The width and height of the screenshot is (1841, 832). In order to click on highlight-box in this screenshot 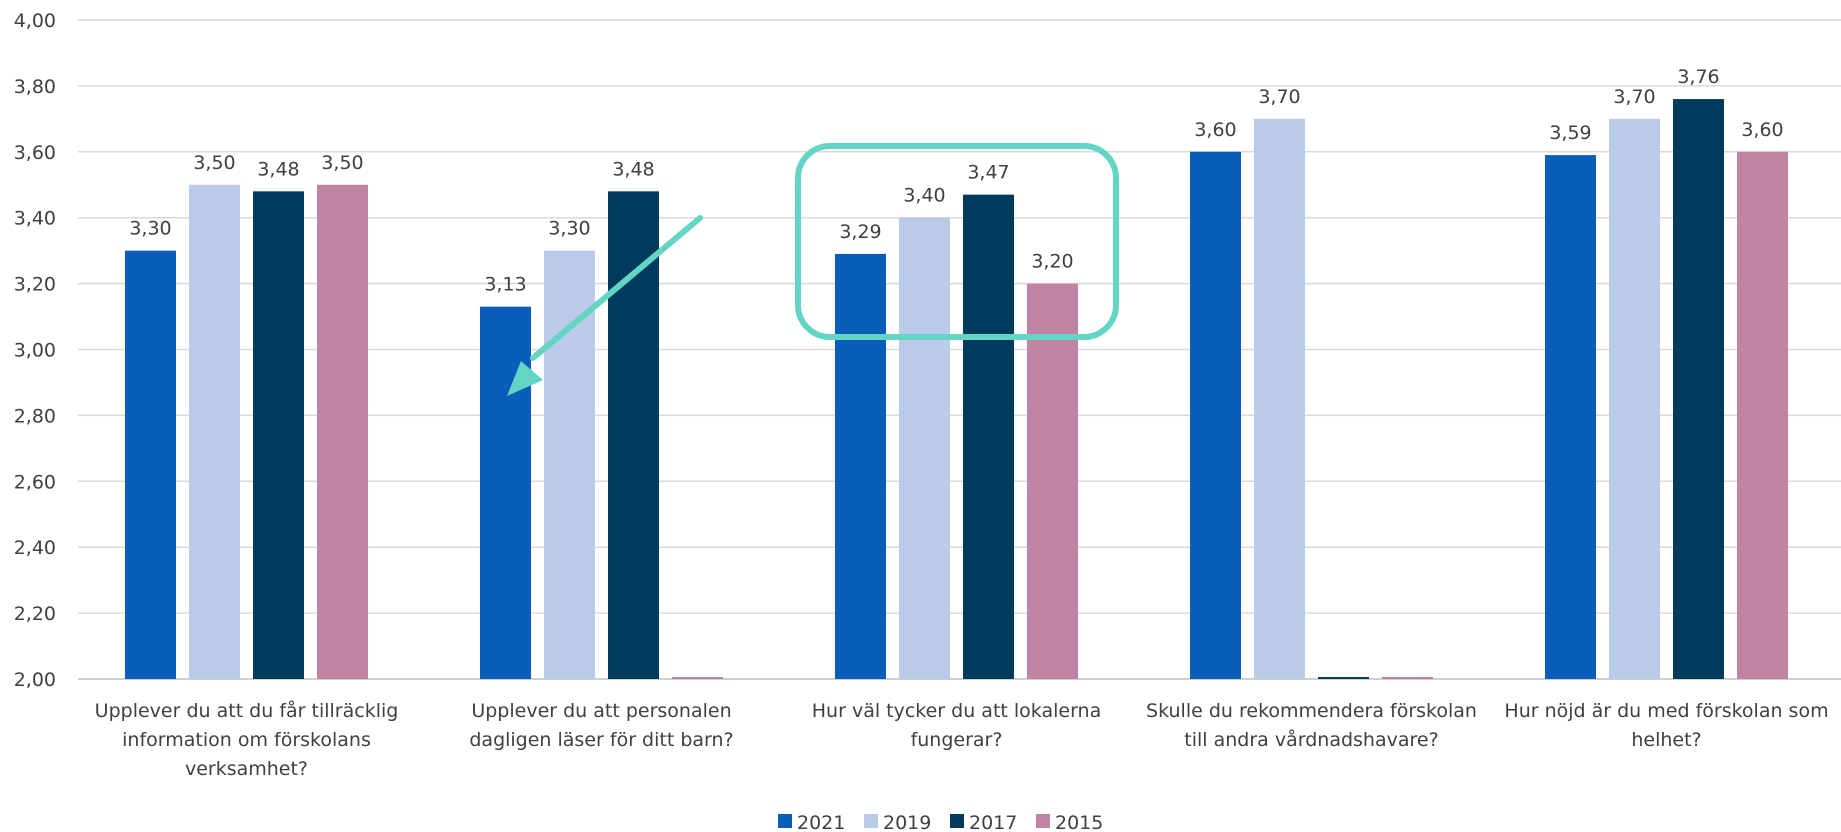, I will do `click(957, 241)`.